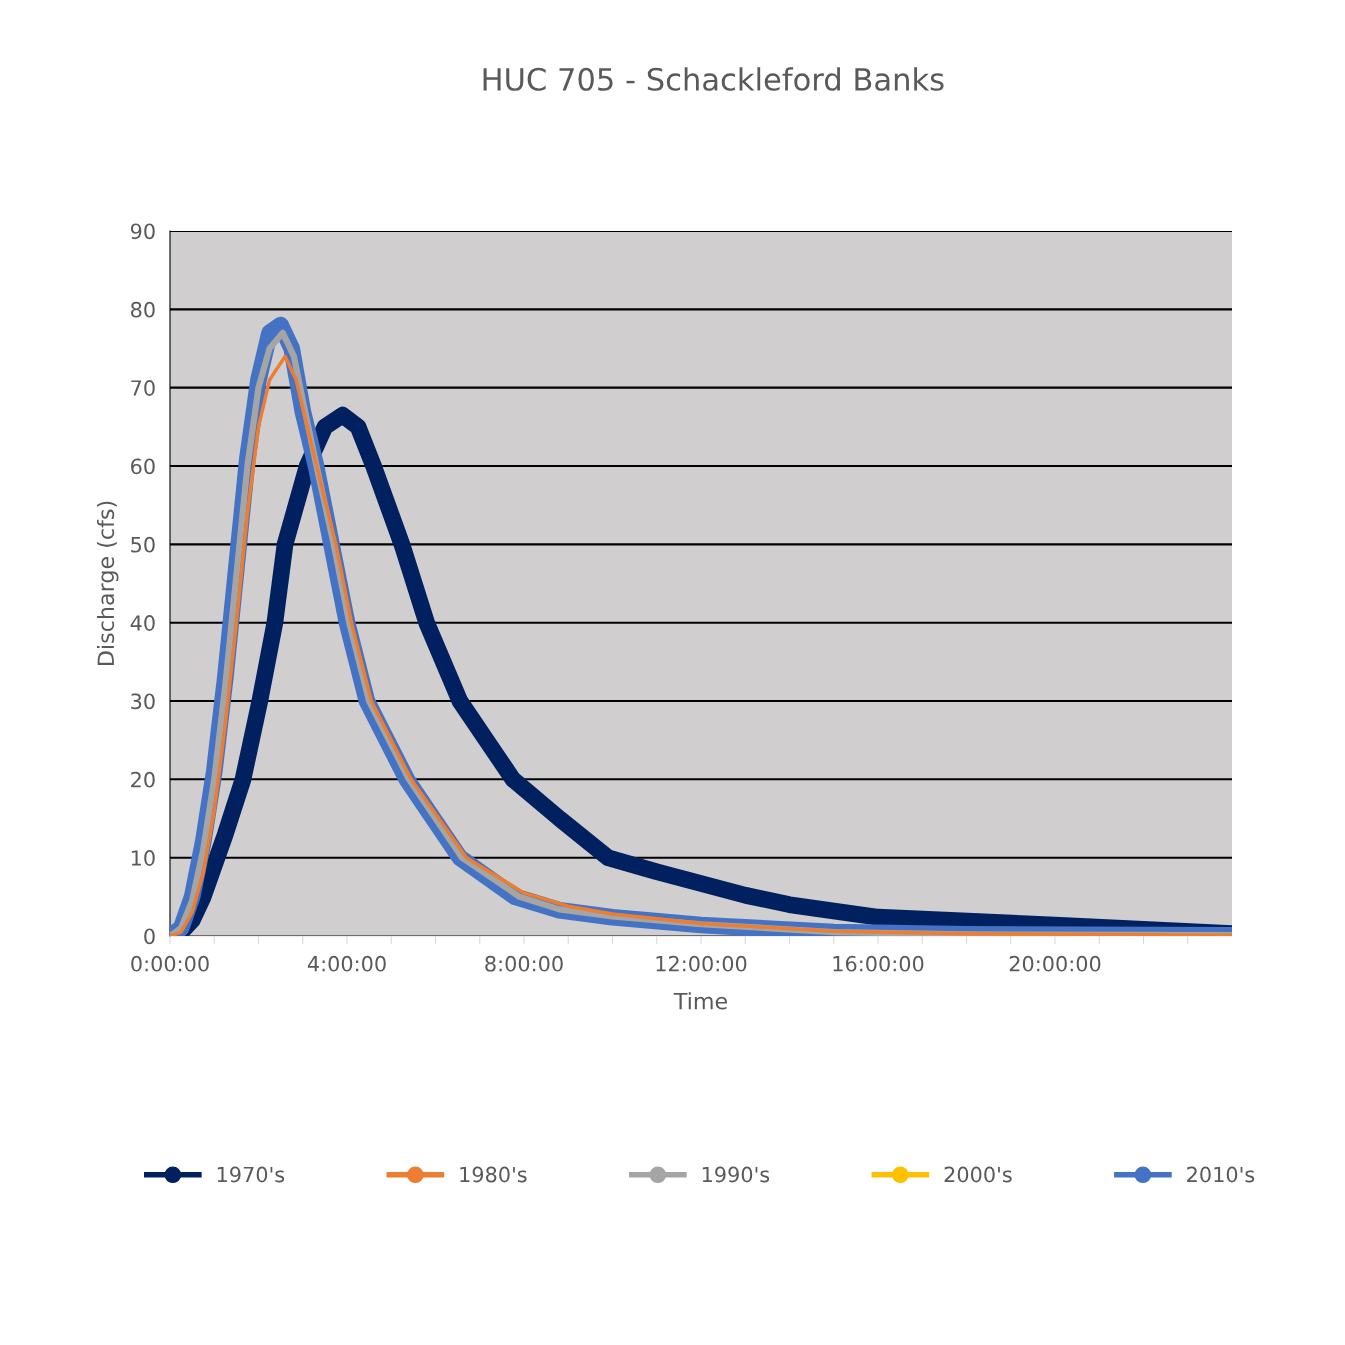  Describe the element at coordinates (143, 388) in the screenshot. I see `y-tick-label: 70` at that location.